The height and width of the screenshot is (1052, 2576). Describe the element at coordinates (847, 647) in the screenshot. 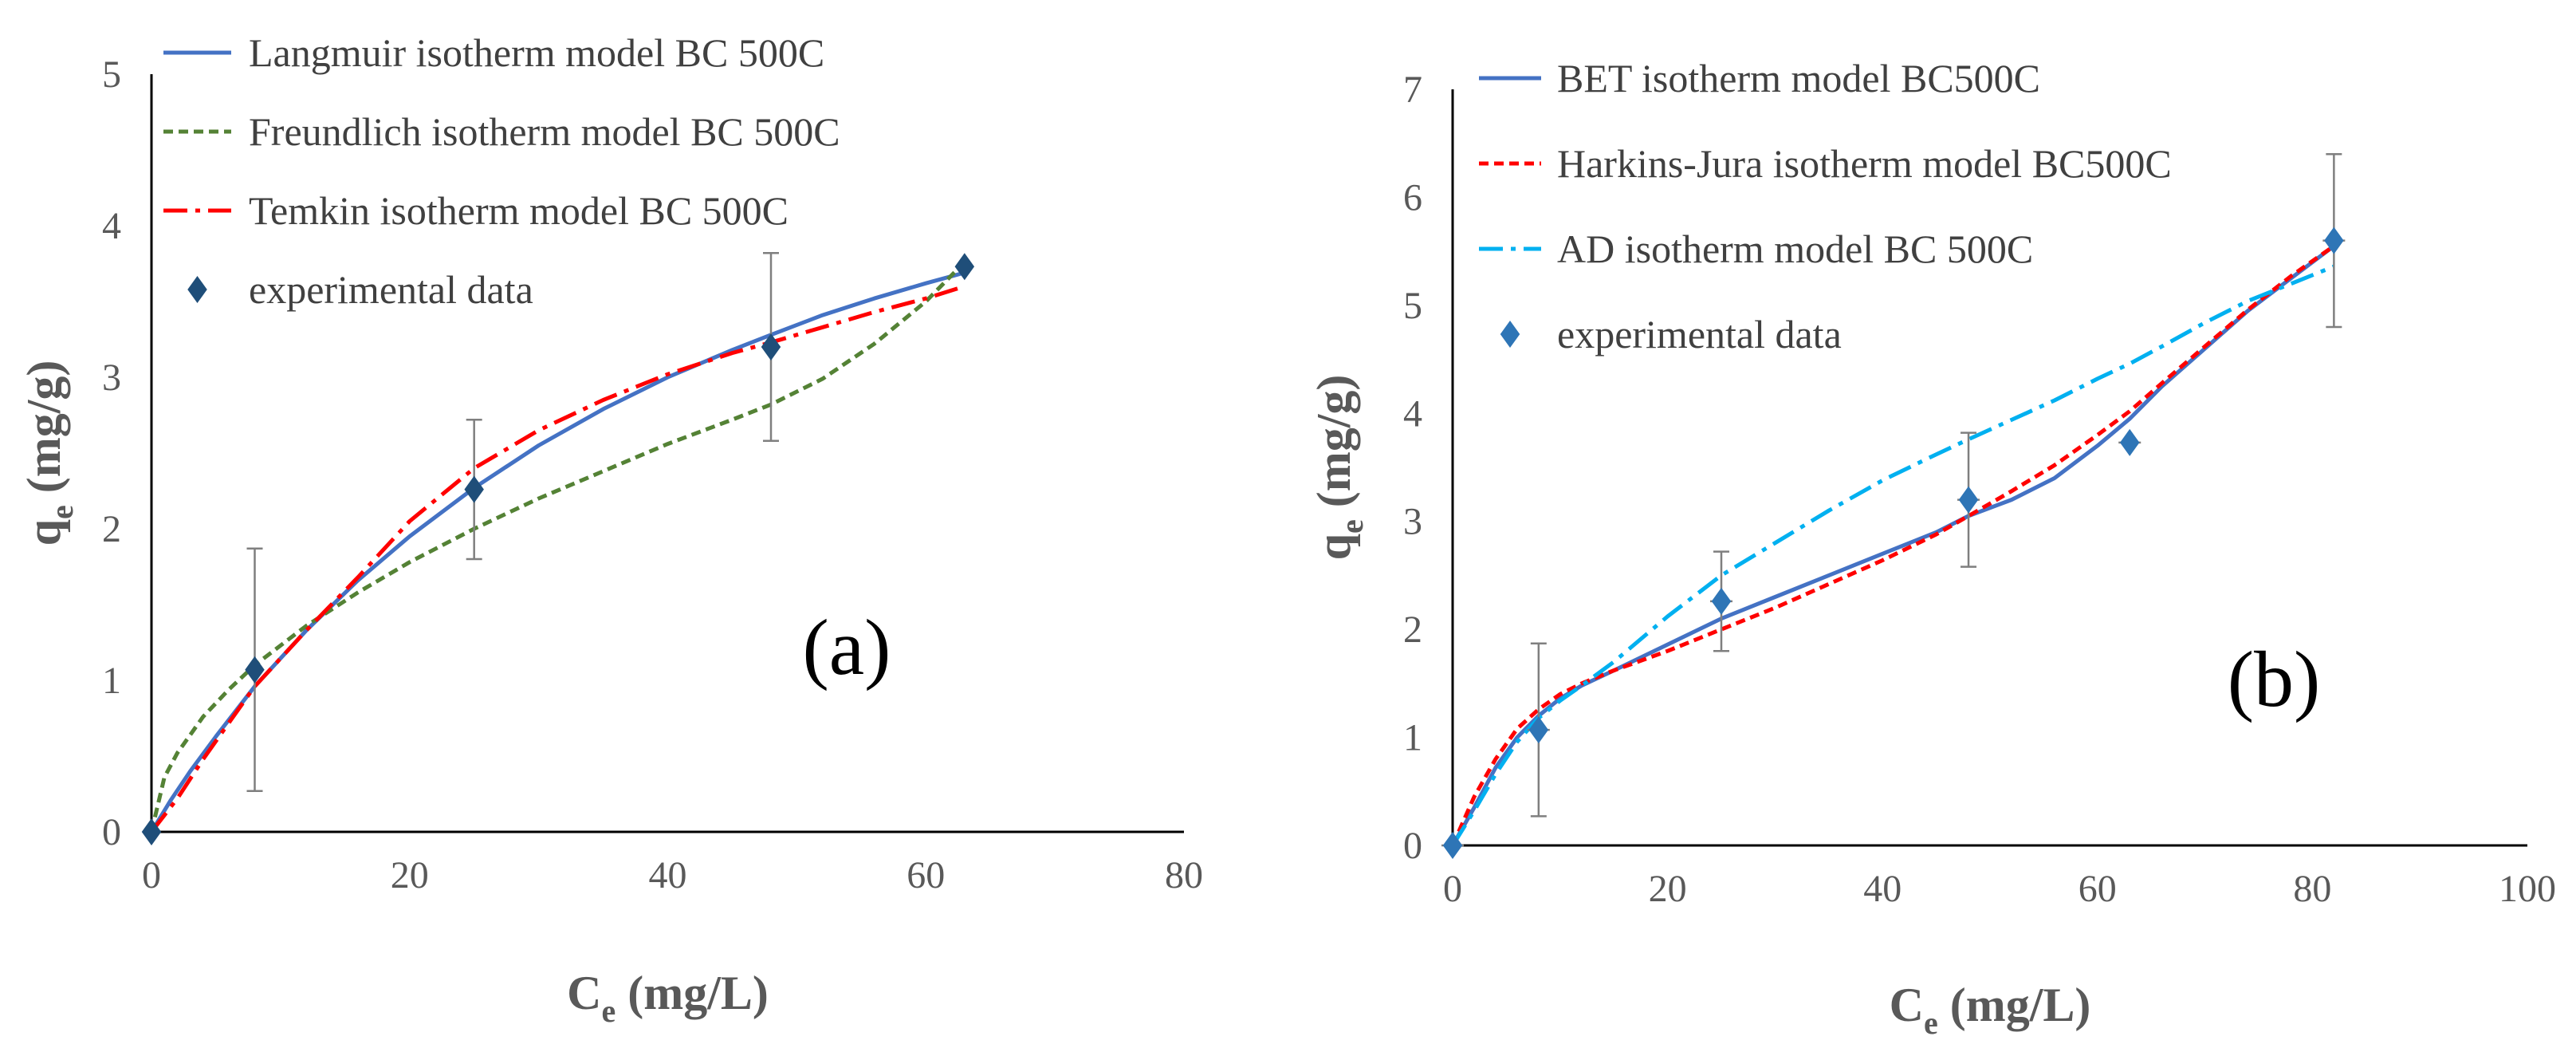

I see `panel-label: (a)` at that location.